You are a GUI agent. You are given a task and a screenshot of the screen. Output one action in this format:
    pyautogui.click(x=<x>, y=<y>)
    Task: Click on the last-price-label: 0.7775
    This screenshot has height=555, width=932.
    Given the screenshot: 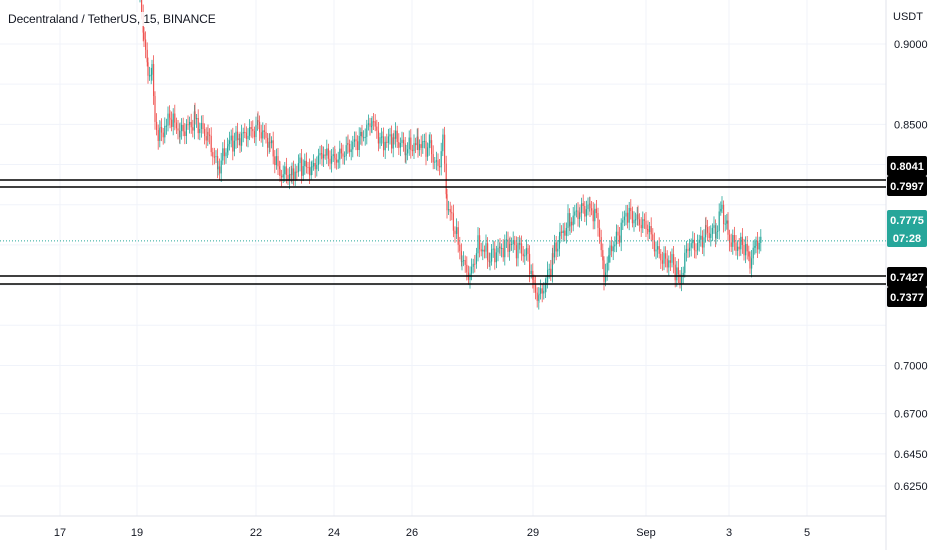 What is the action you would take?
    pyautogui.click(x=907, y=221)
    